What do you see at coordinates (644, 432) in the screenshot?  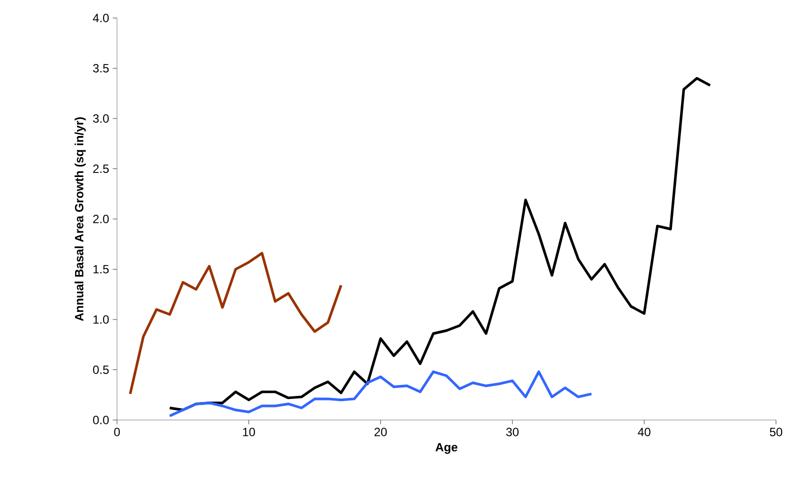 I see `x-tick-label: 40` at bounding box center [644, 432].